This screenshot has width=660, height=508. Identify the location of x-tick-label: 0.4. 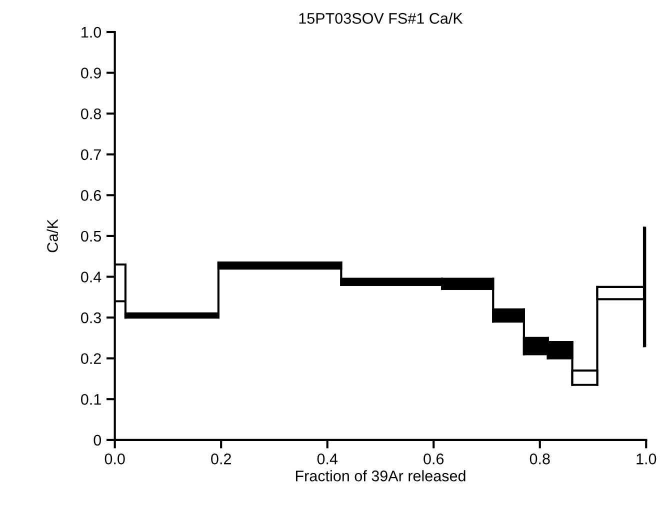
(327, 459).